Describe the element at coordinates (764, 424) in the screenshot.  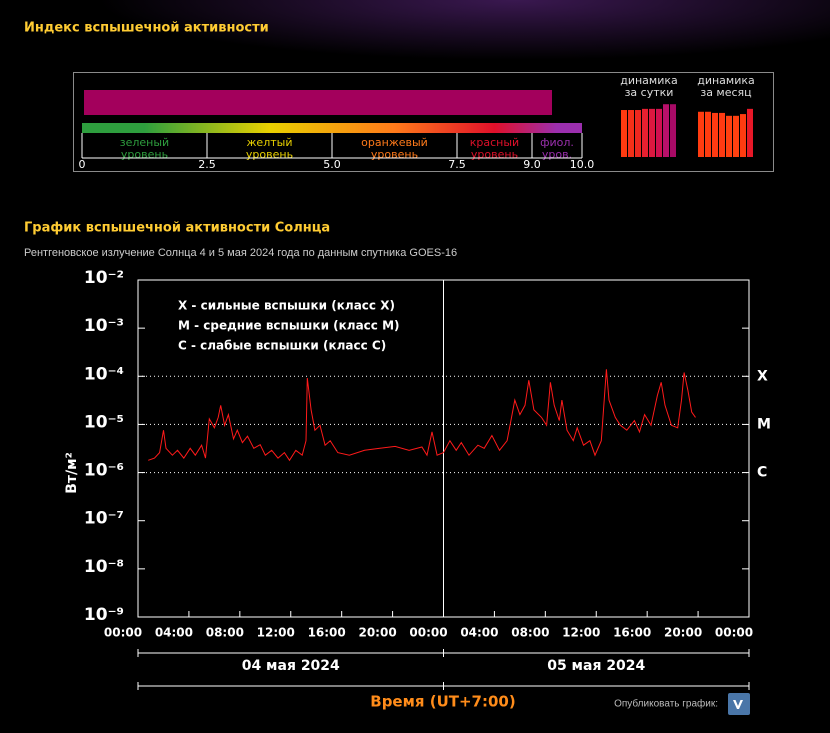
I see `class-label: M` at that location.